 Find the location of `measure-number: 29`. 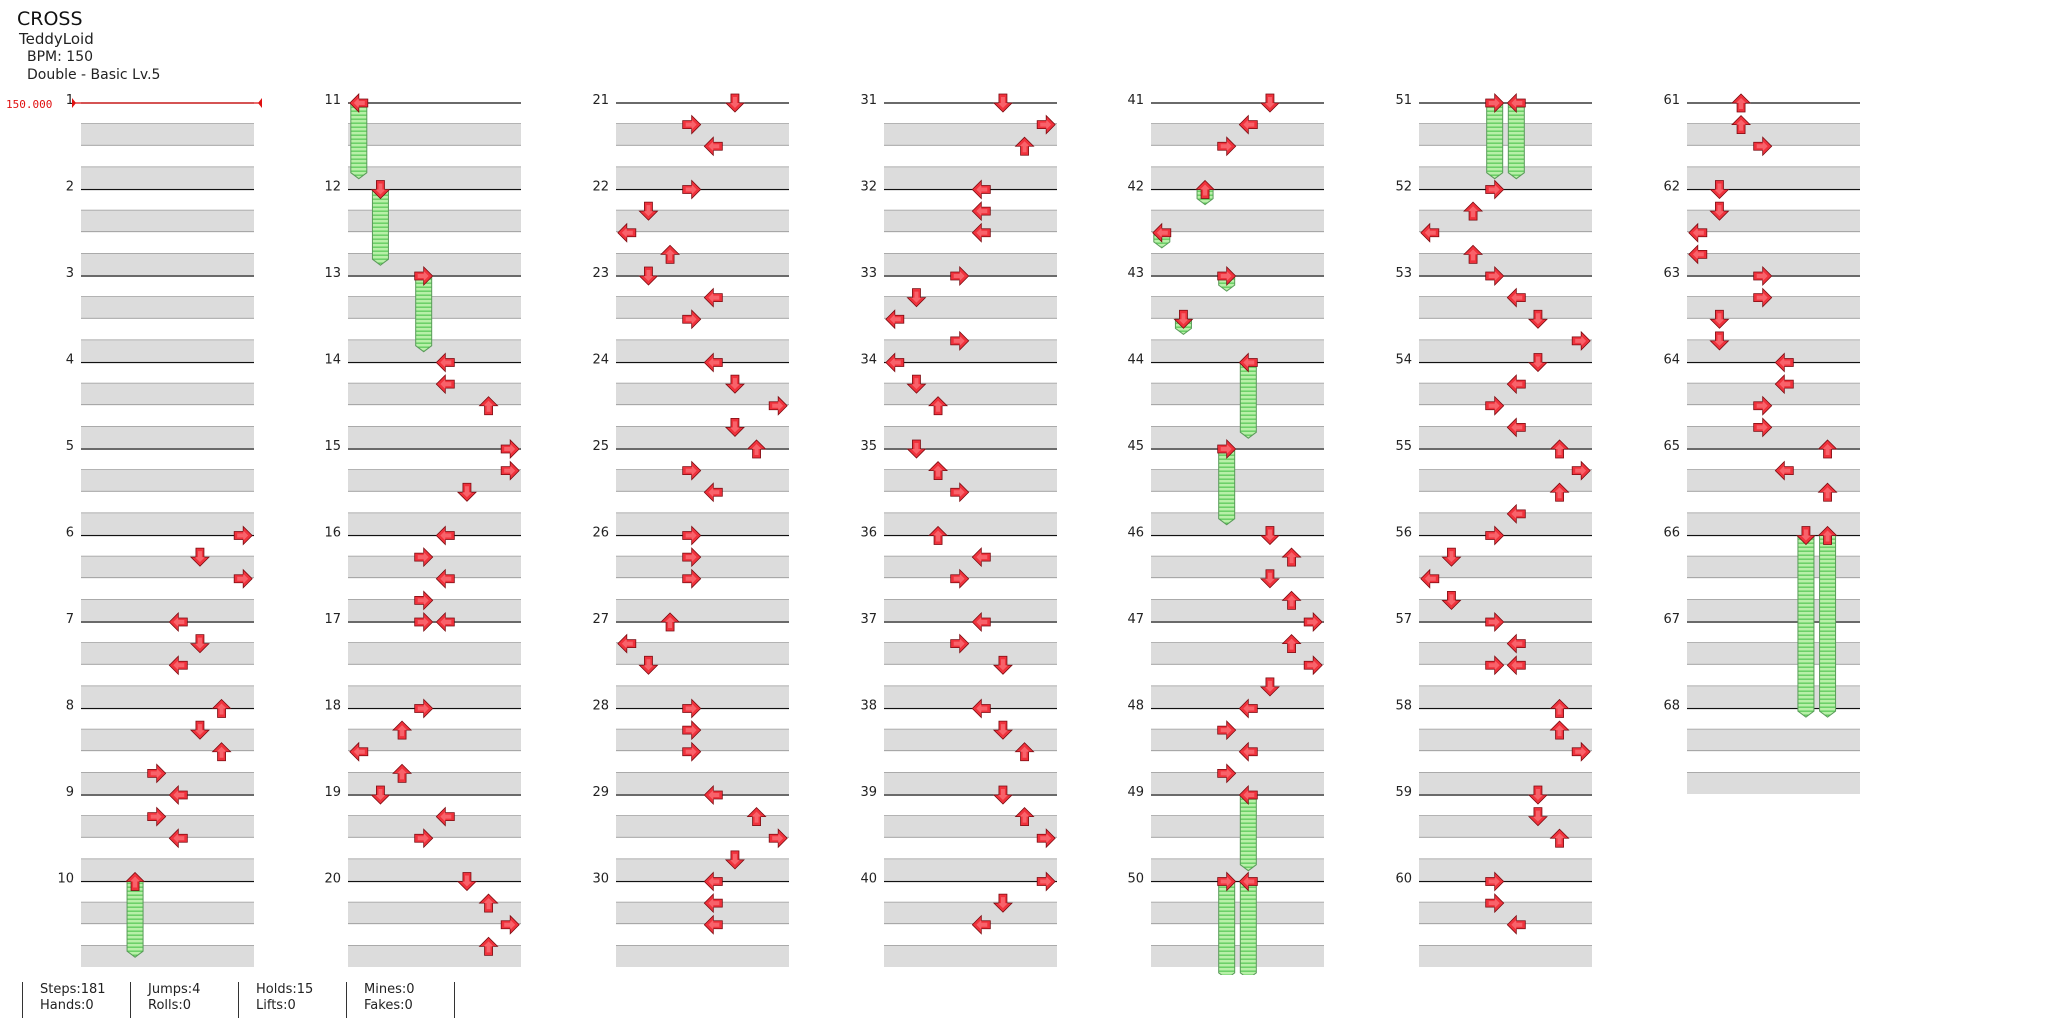

measure-number: 29 is located at coordinates (600, 792).